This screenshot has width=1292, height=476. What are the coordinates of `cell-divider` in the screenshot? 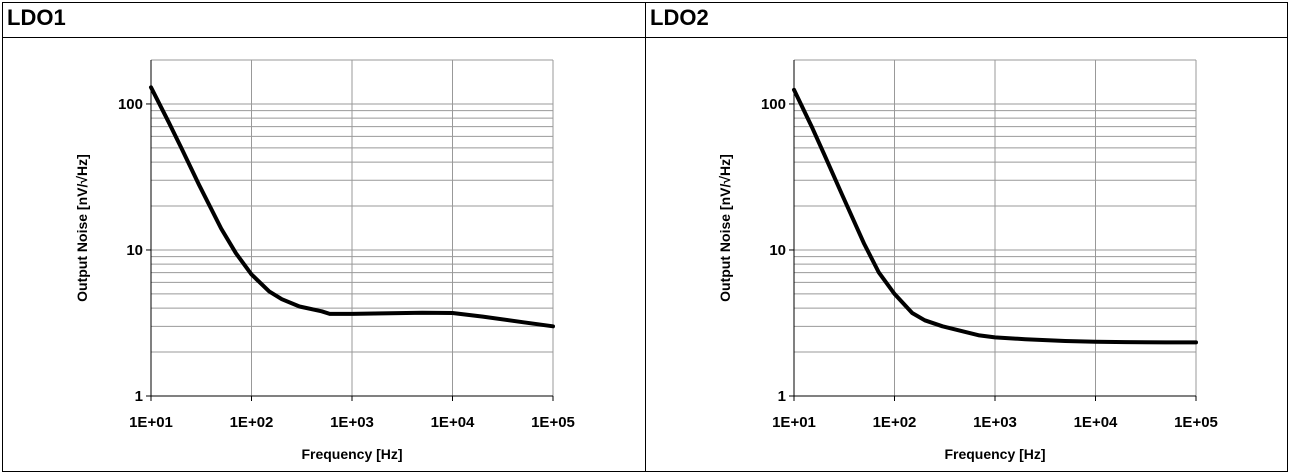 It's located at (645, 237).